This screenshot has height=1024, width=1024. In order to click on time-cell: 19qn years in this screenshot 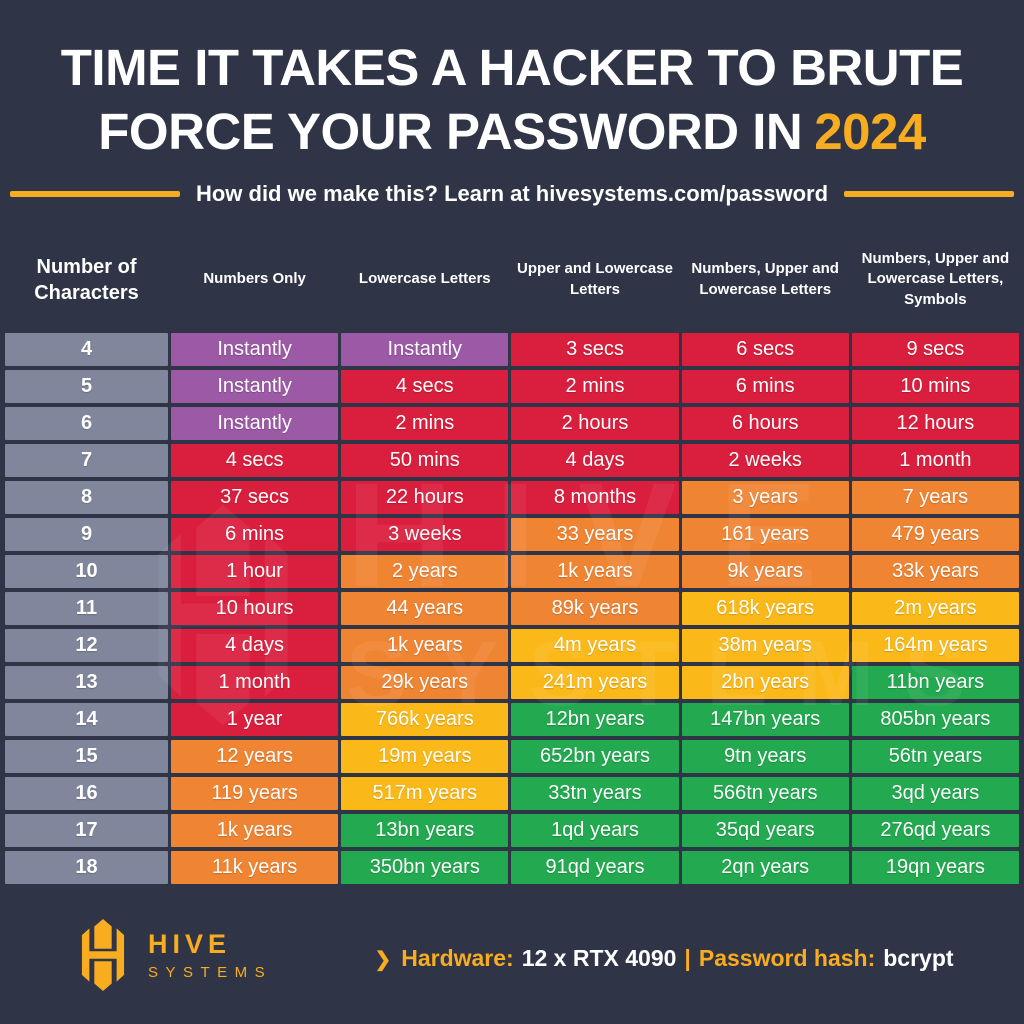, I will do `click(935, 867)`.